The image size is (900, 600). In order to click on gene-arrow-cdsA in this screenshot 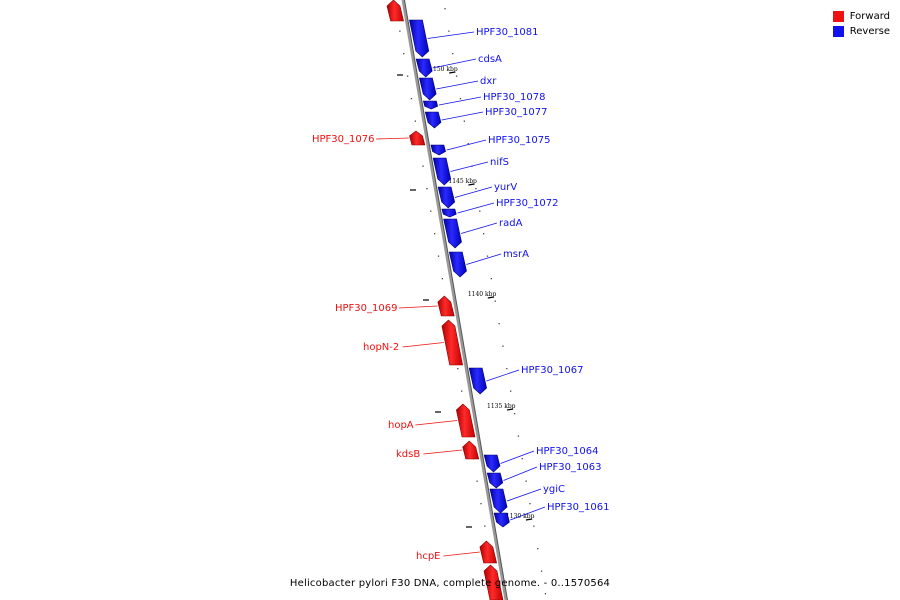, I will do `click(424, 68)`.